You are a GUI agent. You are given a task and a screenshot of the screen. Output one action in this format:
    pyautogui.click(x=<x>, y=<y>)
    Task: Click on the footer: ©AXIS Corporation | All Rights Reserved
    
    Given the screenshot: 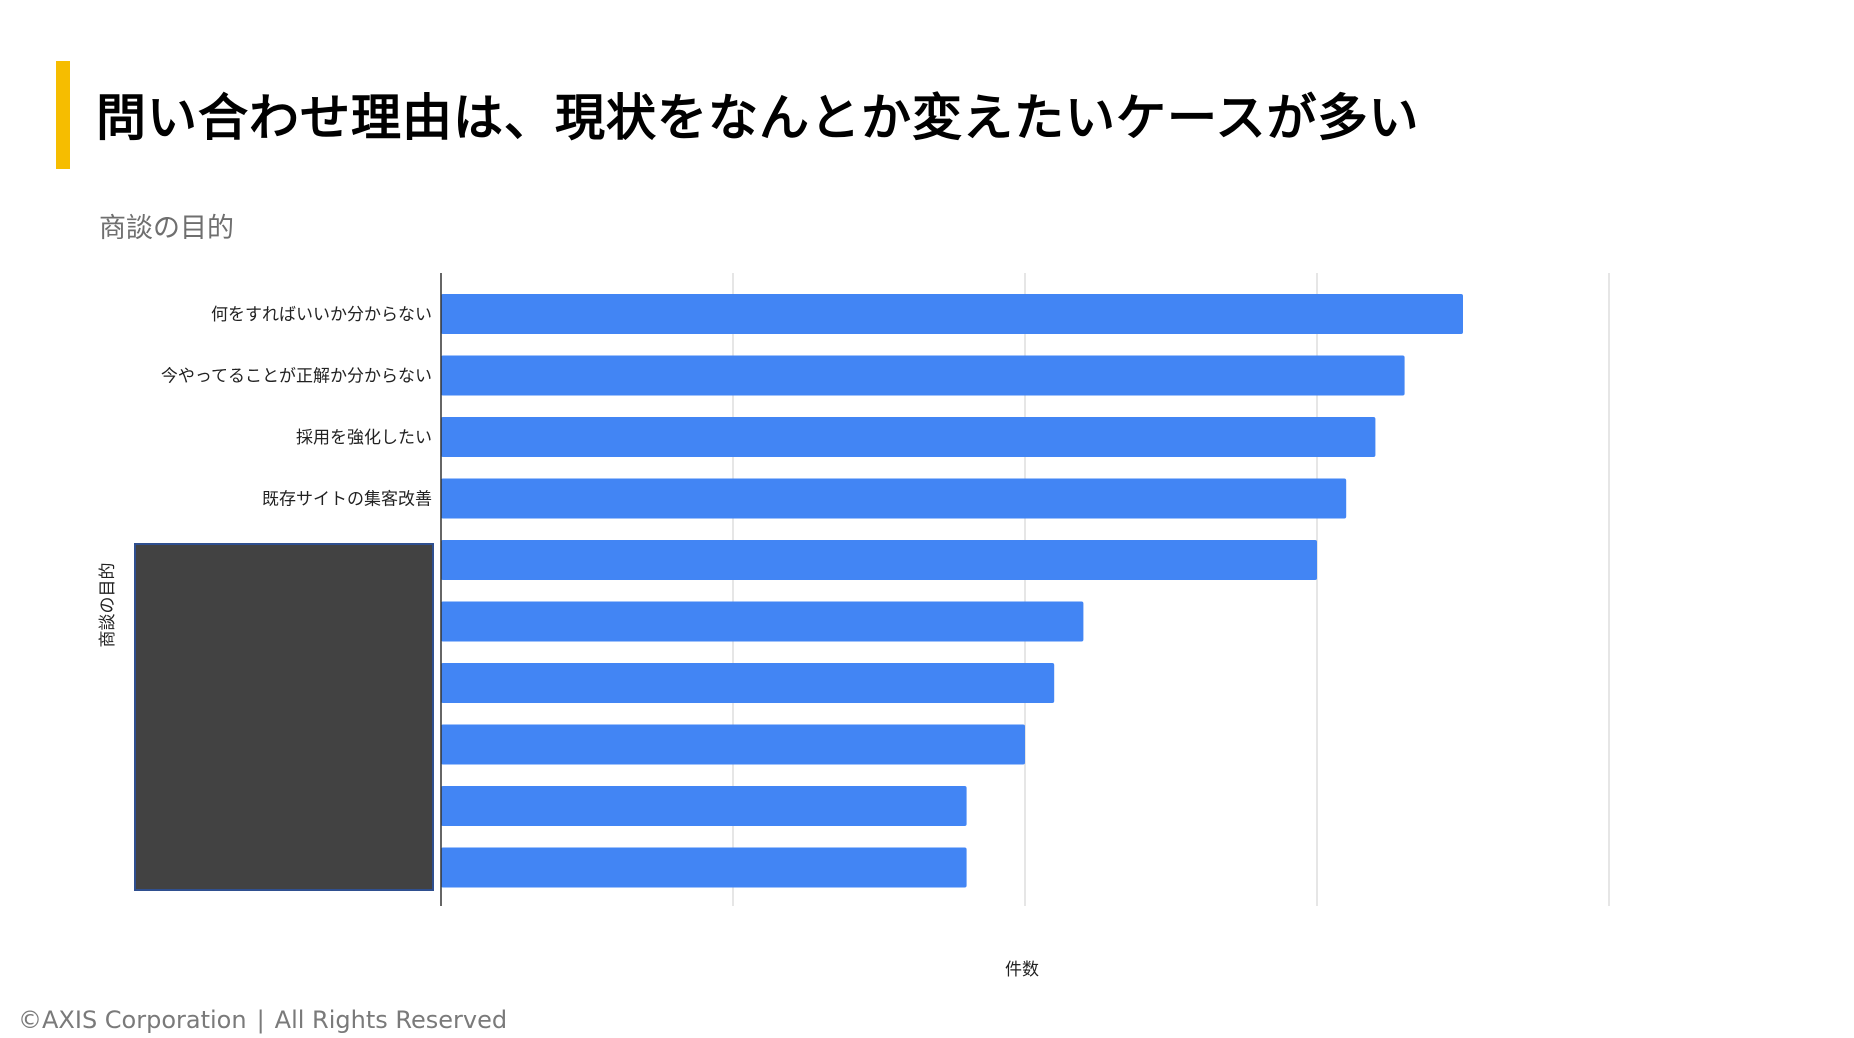 What is the action you would take?
    pyautogui.click(x=262, y=1020)
    